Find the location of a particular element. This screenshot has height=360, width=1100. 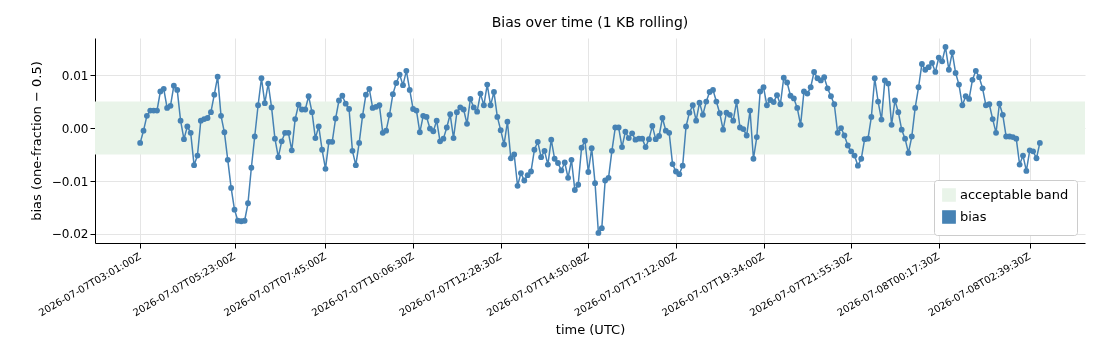

y-tick-label: −0.01 is located at coordinates (70, 181).